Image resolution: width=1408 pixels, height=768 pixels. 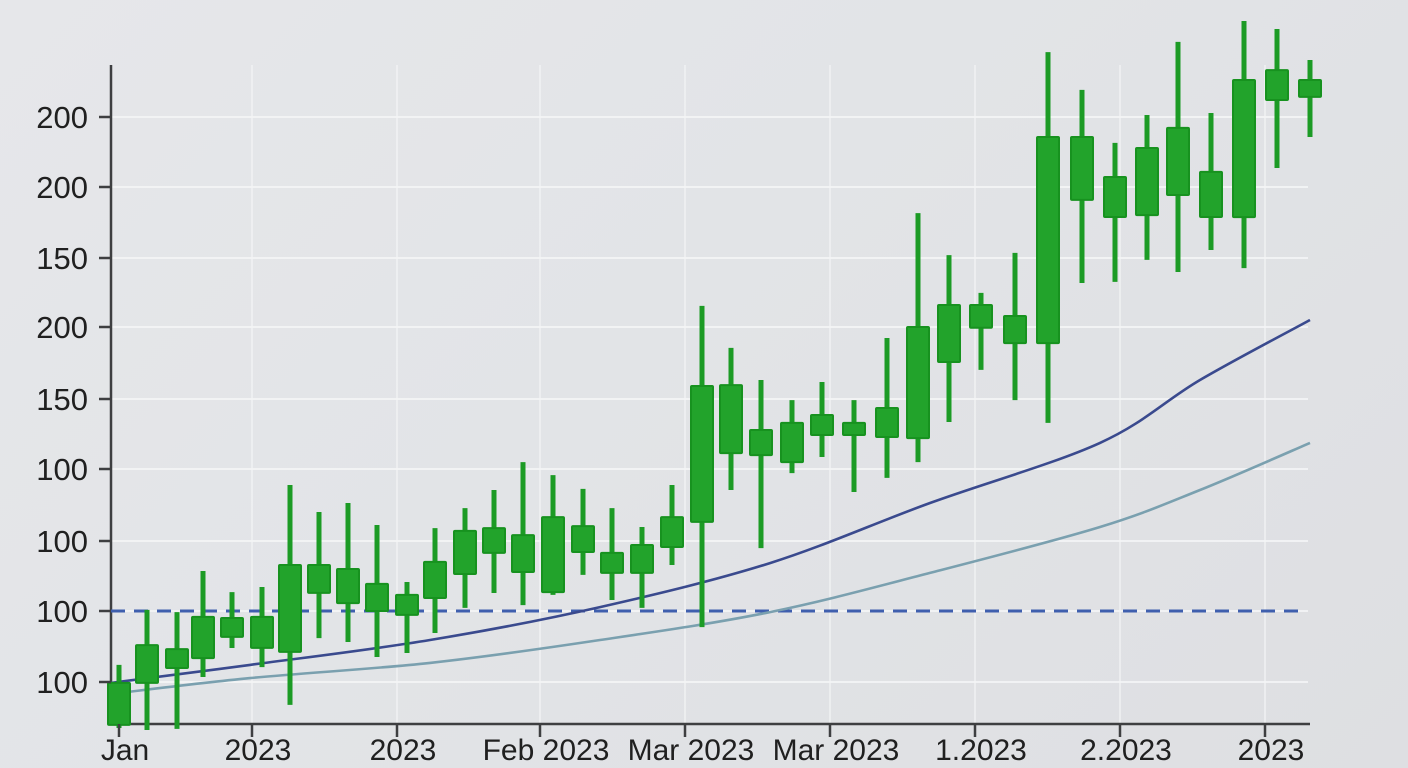 I want to click on x-tick-label: 2023, so click(x=403, y=750).